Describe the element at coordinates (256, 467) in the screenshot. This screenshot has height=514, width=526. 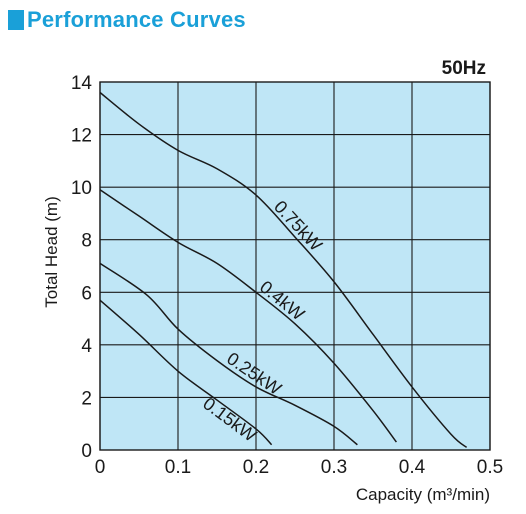
I see `x-tick-label: 0.2` at that location.